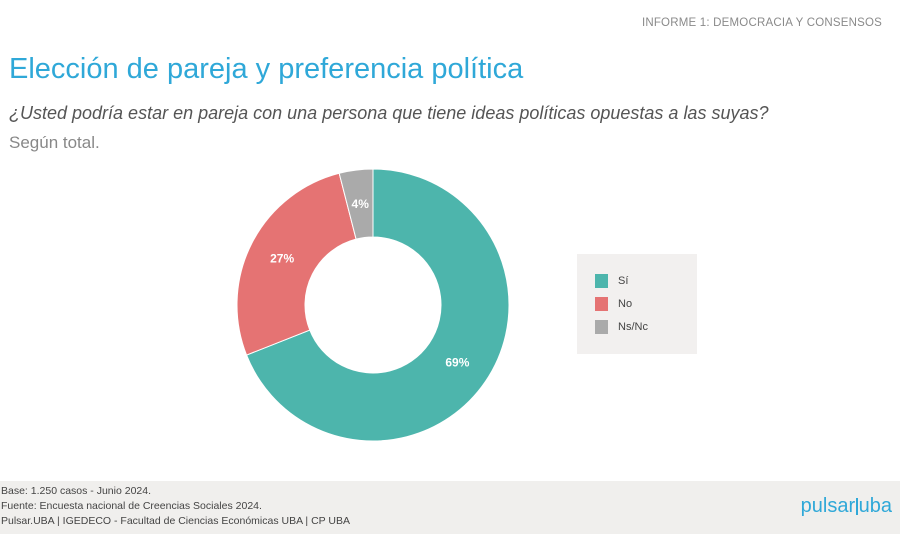  What do you see at coordinates (625, 304) in the screenshot?
I see `legend-label-no: No` at bounding box center [625, 304].